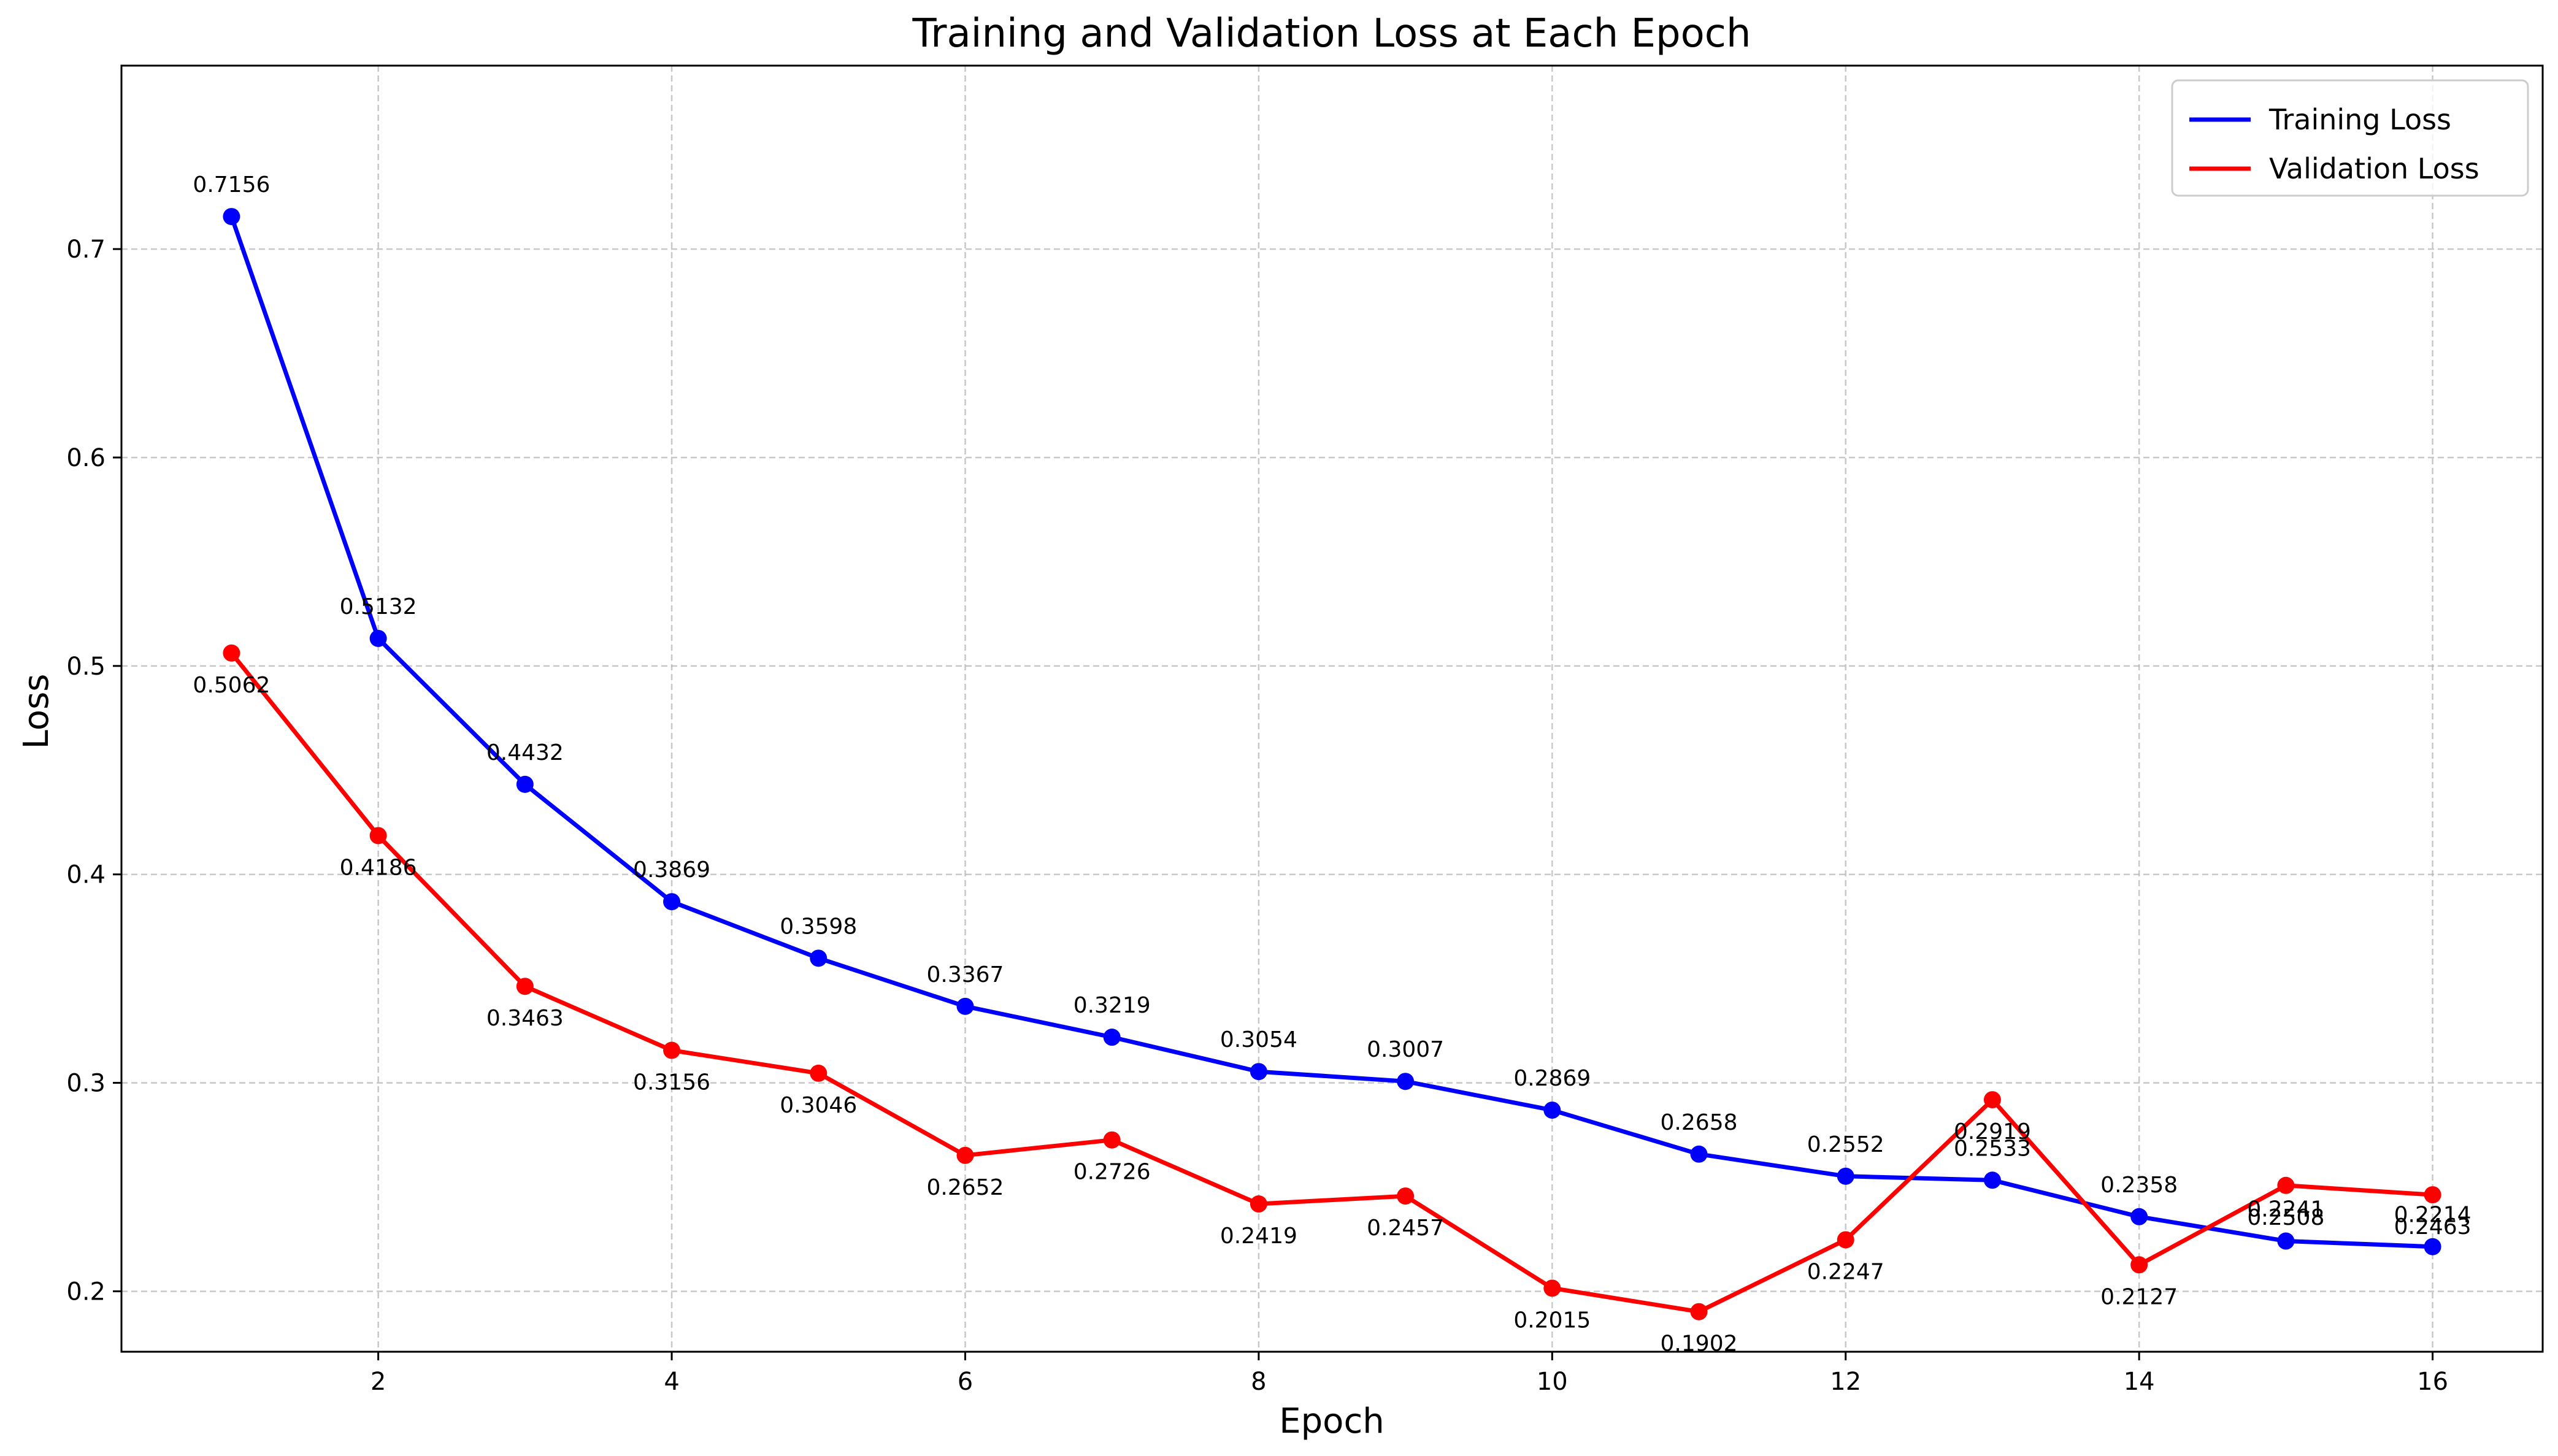 The height and width of the screenshot is (1456, 2558). Describe the element at coordinates (94, 771) in the screenshot. I see `y-axis-ticks: 0.2 0.3 0.4 0.5 0.6 0.7` at that location.